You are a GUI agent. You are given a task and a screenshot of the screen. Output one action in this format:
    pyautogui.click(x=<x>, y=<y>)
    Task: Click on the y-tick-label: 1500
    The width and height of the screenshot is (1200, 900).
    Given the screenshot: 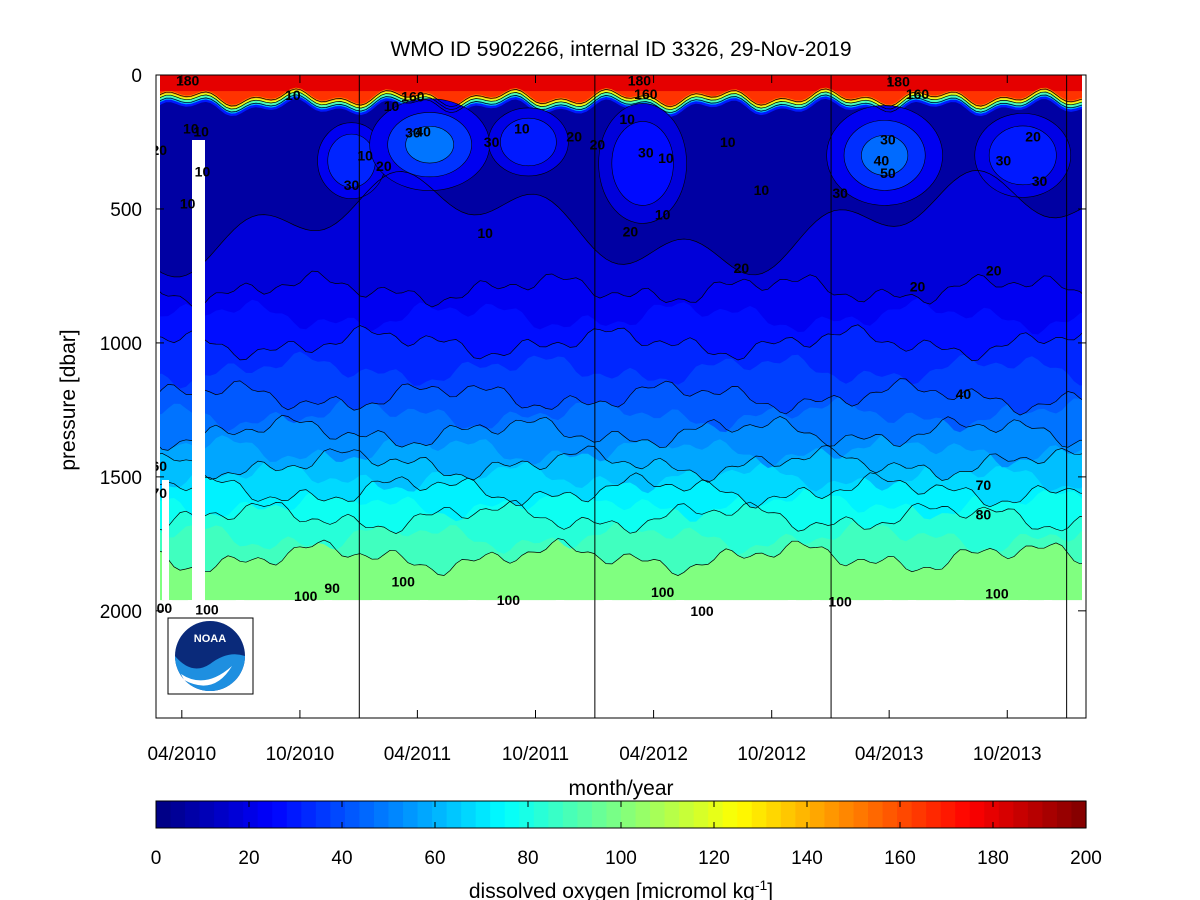 What is the action you would take?
    pyautogui.click(x=121, y=478)
    